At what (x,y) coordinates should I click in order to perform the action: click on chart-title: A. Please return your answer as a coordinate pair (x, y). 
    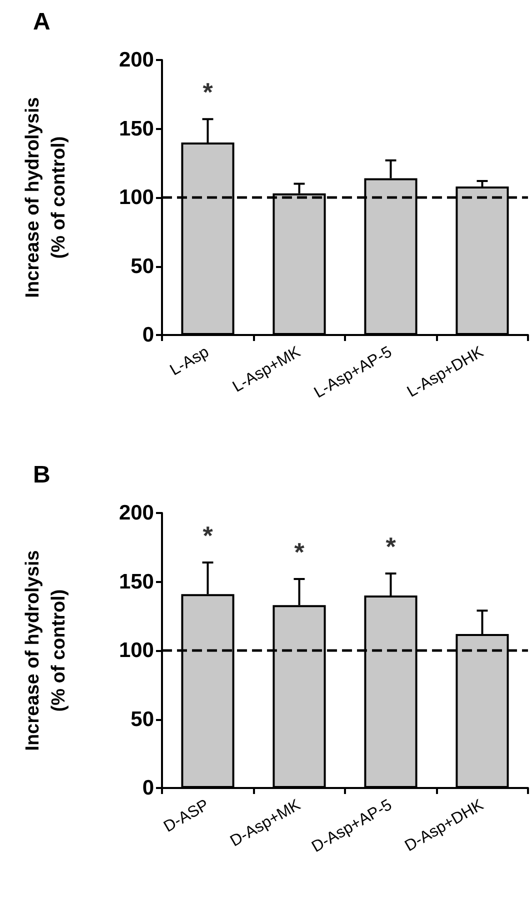
    Looking at the image, I should click on (41, 22).